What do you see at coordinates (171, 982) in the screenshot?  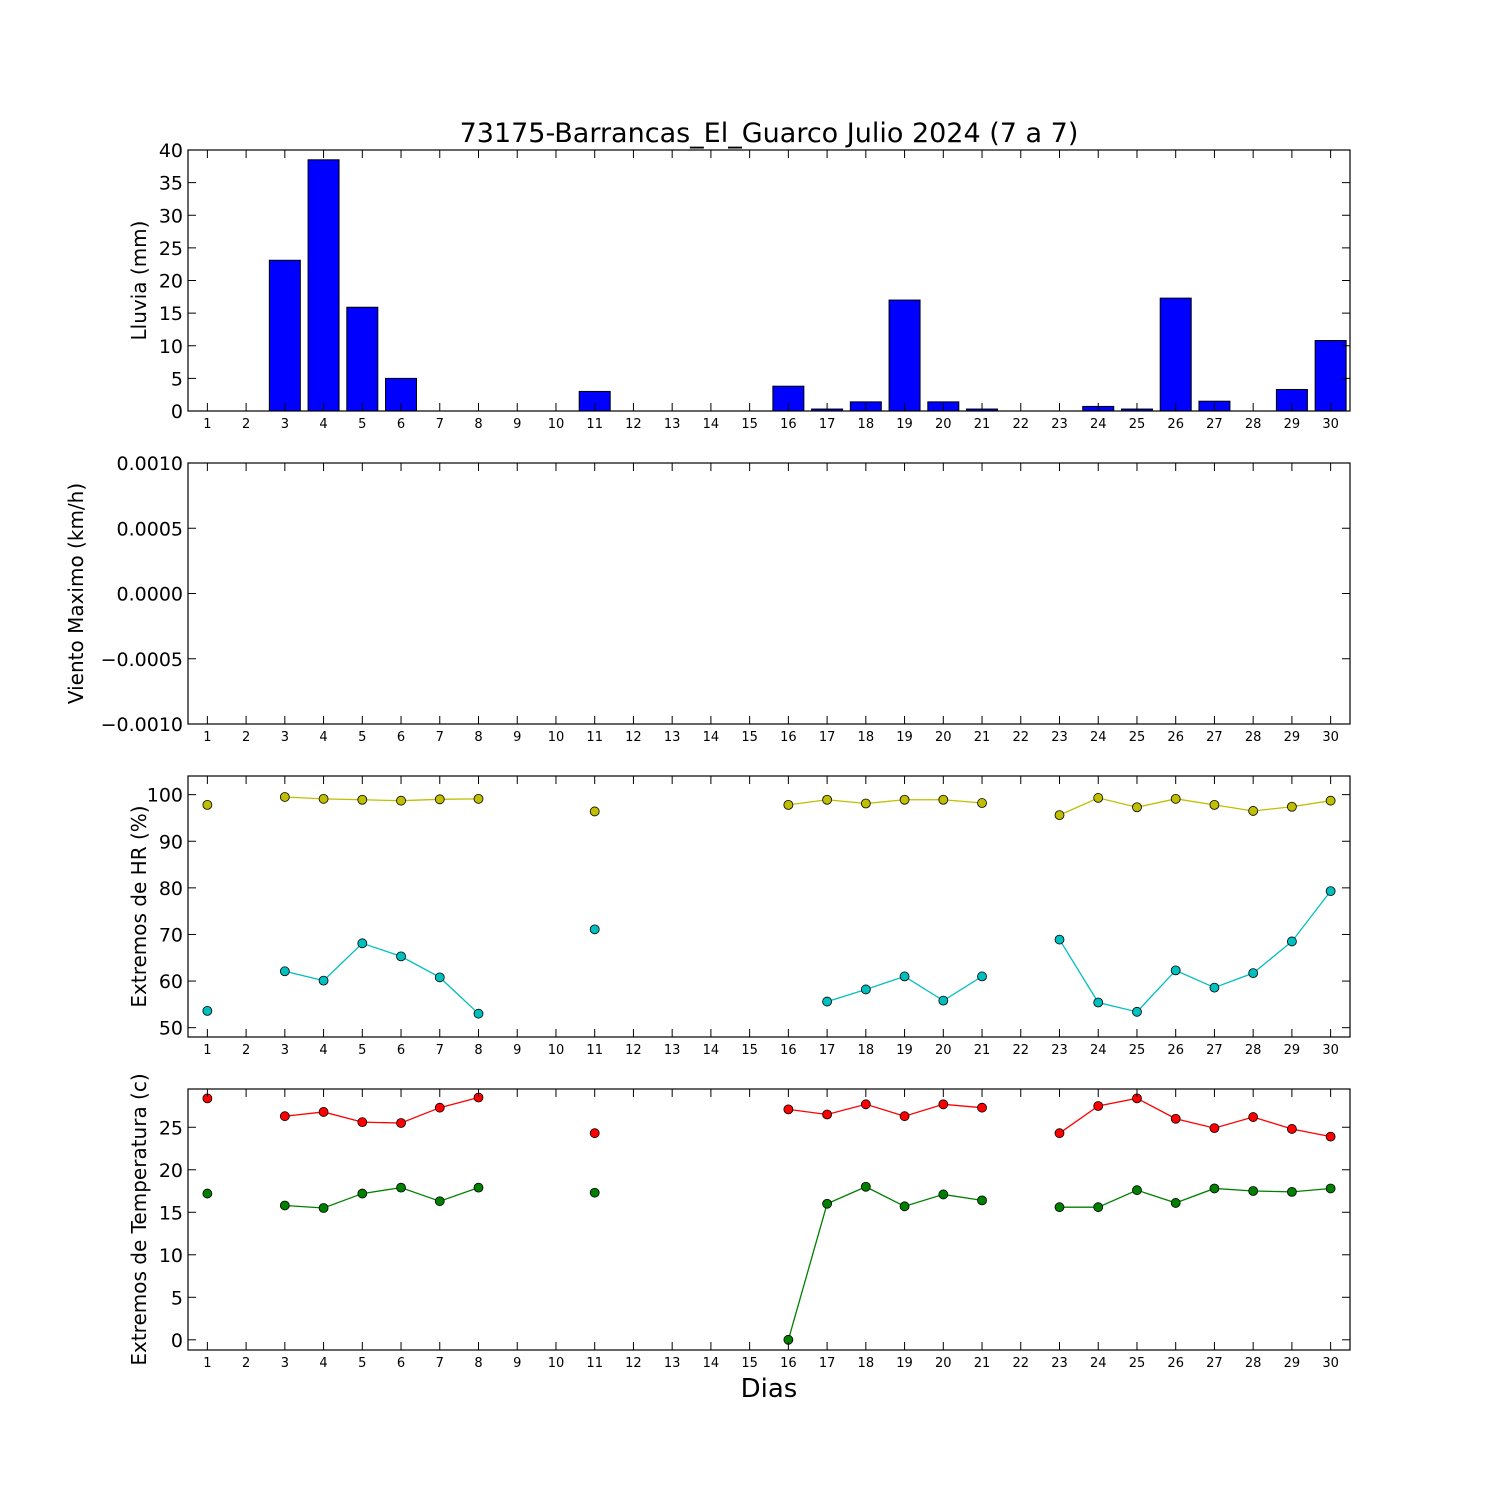 I see `y-tick-label: 60` at bounding box center [171, 982].